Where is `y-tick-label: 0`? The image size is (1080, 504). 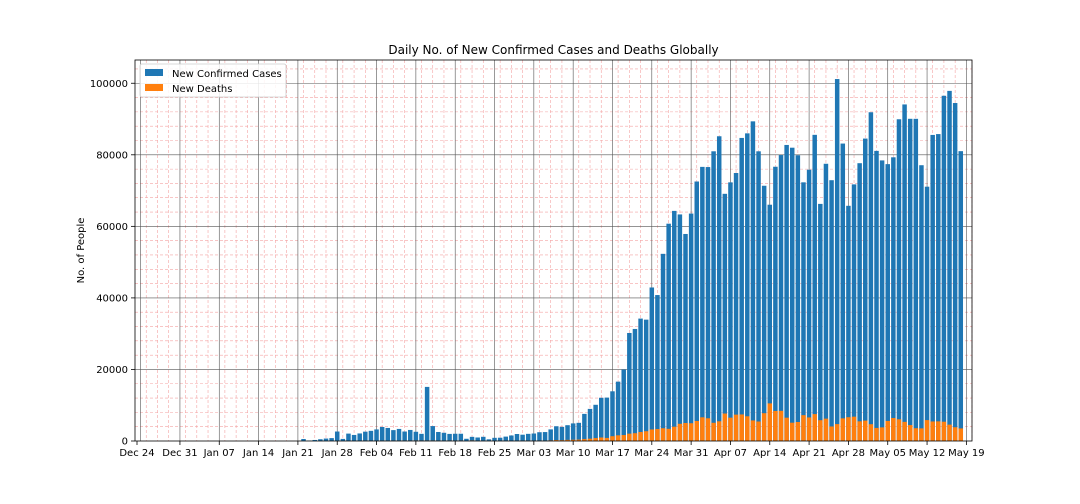 y-tick-label: 0 is located at coordinates (125, 442).